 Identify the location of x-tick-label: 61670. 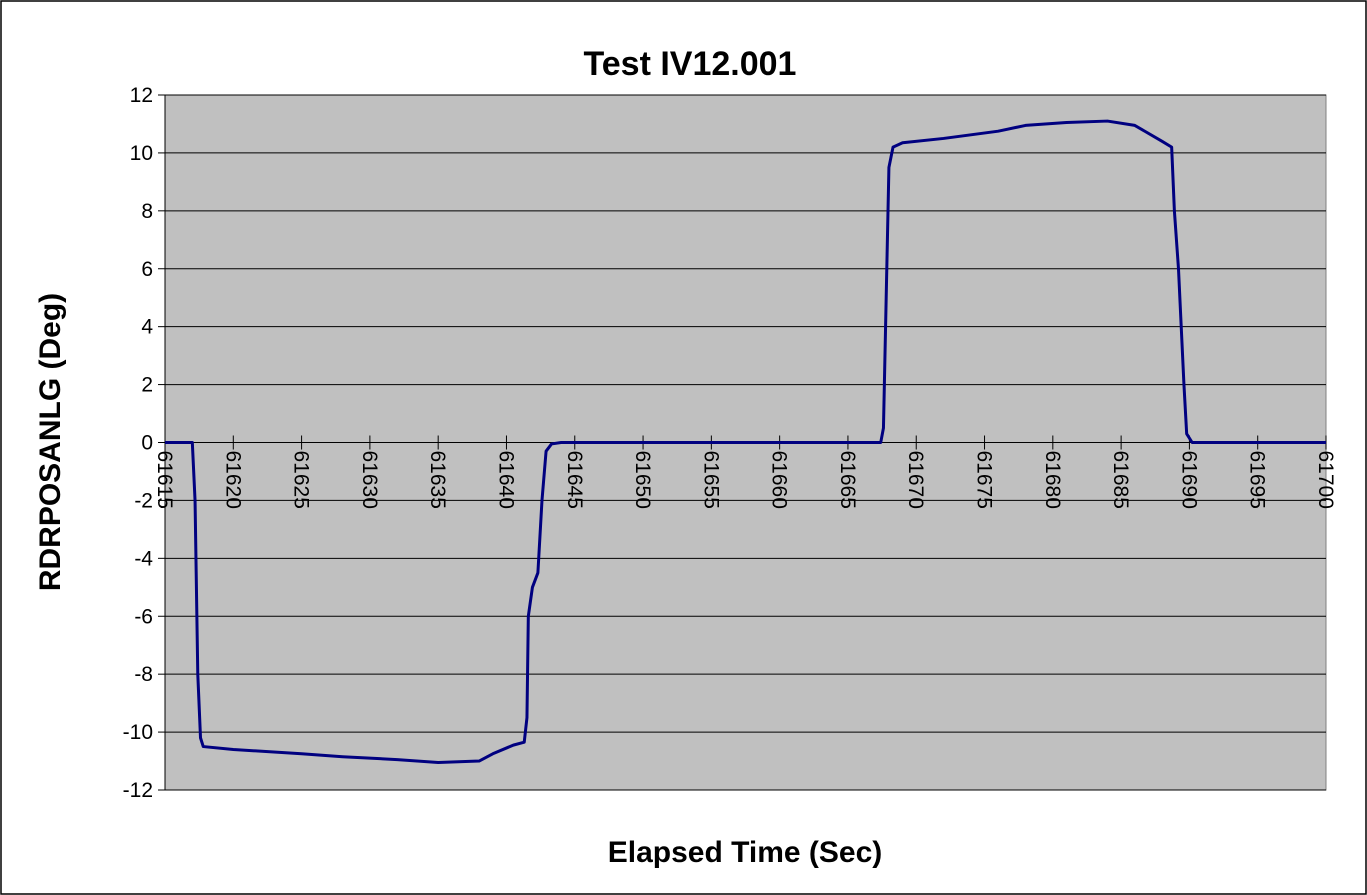
(915, 480).